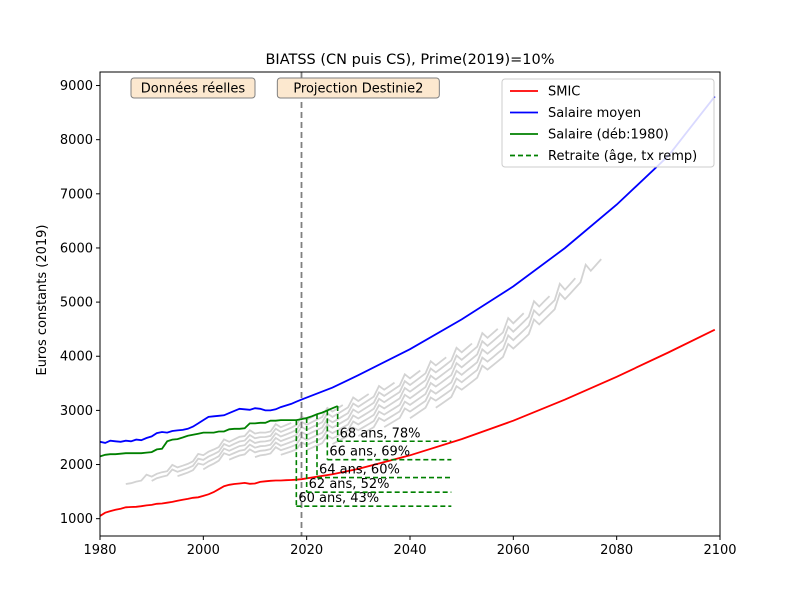 The image size is (800, 604). I want to click on annotation-label: Données réelles, so click(193, 89).